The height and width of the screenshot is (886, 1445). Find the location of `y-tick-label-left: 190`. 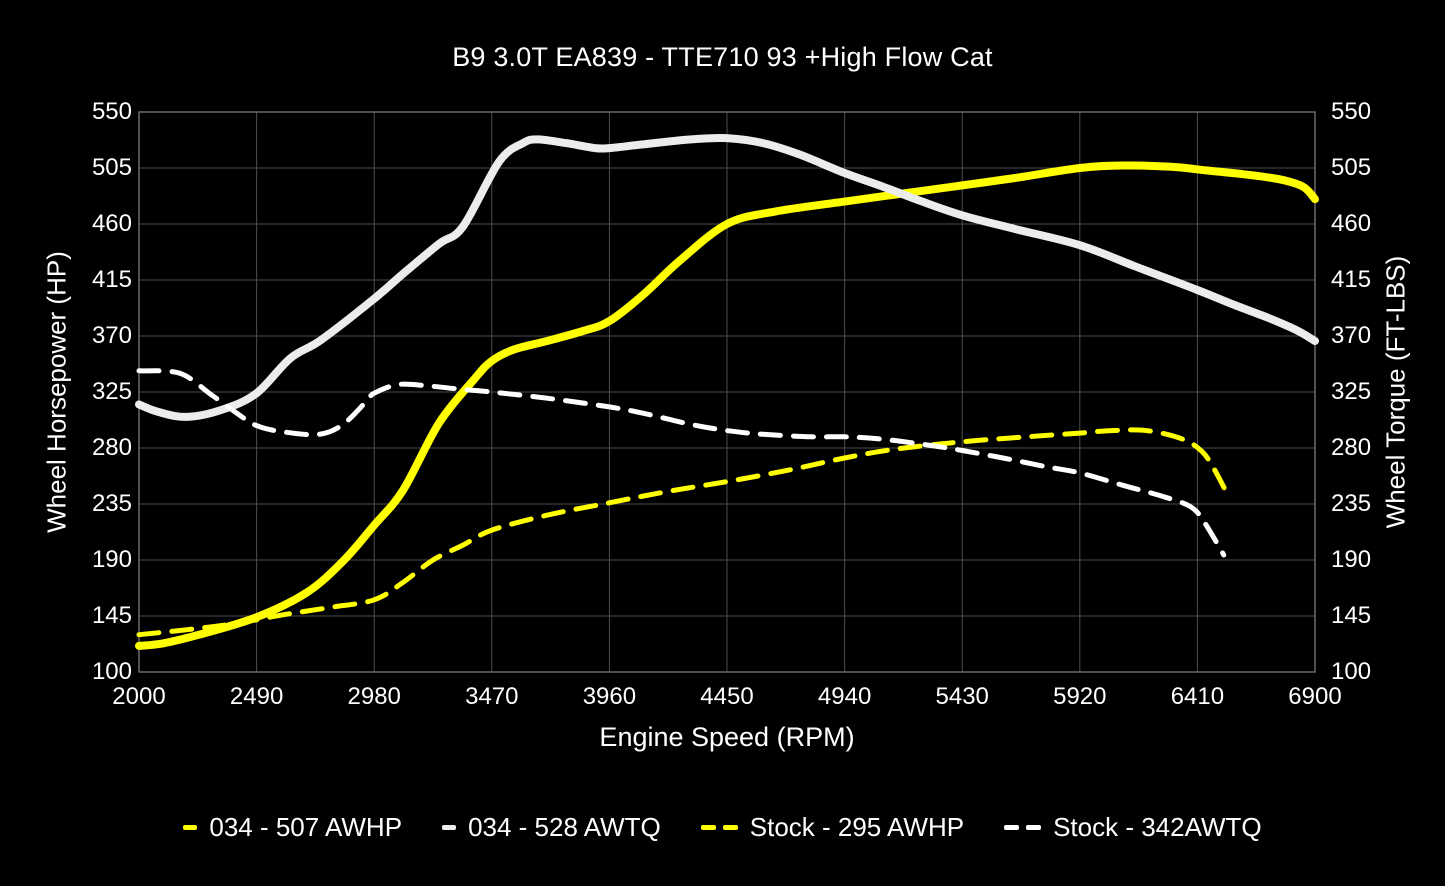

y-tick-label-left: 190 is located at coordinates (111, 559).